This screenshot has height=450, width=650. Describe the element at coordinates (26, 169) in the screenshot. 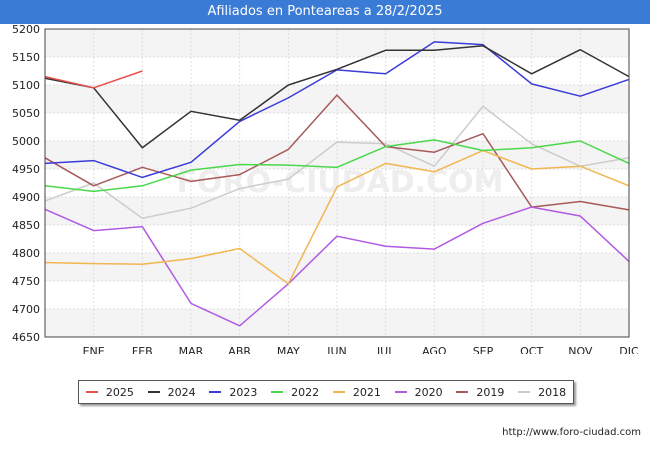

I see `y-tick-label: 4950` at that location.